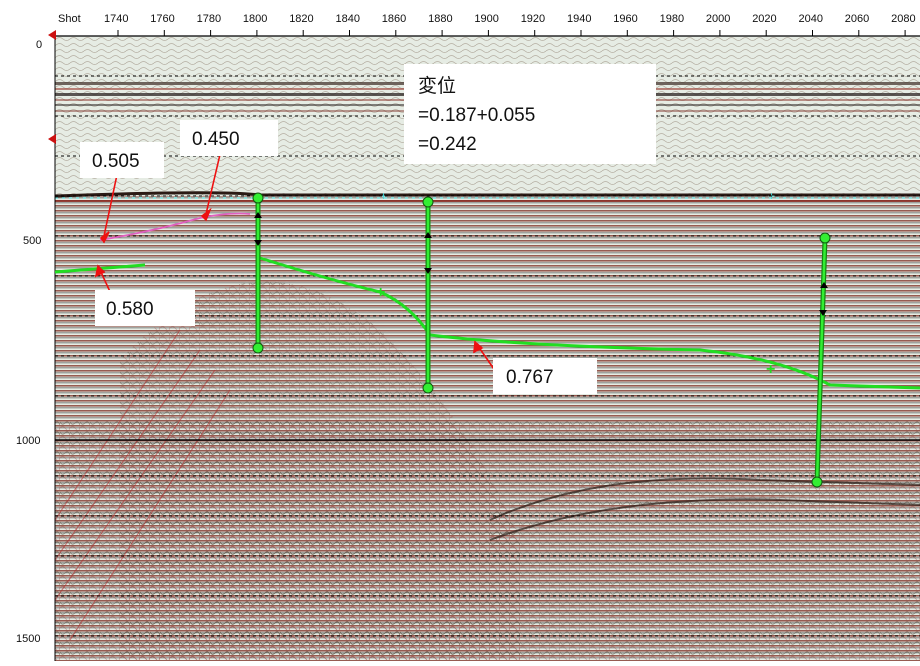  I want to click on shot-tick-label: 1920, so click(533, 19).